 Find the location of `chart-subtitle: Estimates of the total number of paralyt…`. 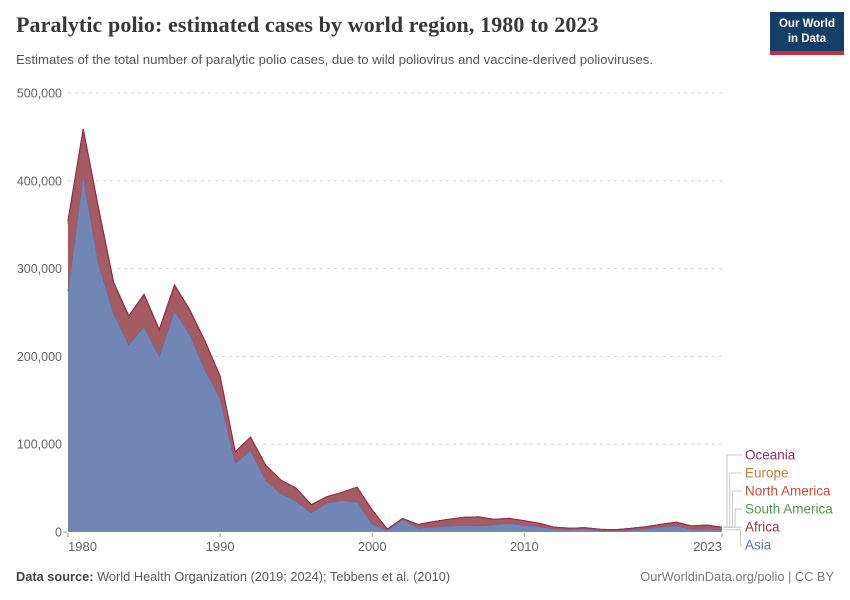

chart-subtitle: Estimates of the total number of paralyt… is located at coordinates (334, 59).